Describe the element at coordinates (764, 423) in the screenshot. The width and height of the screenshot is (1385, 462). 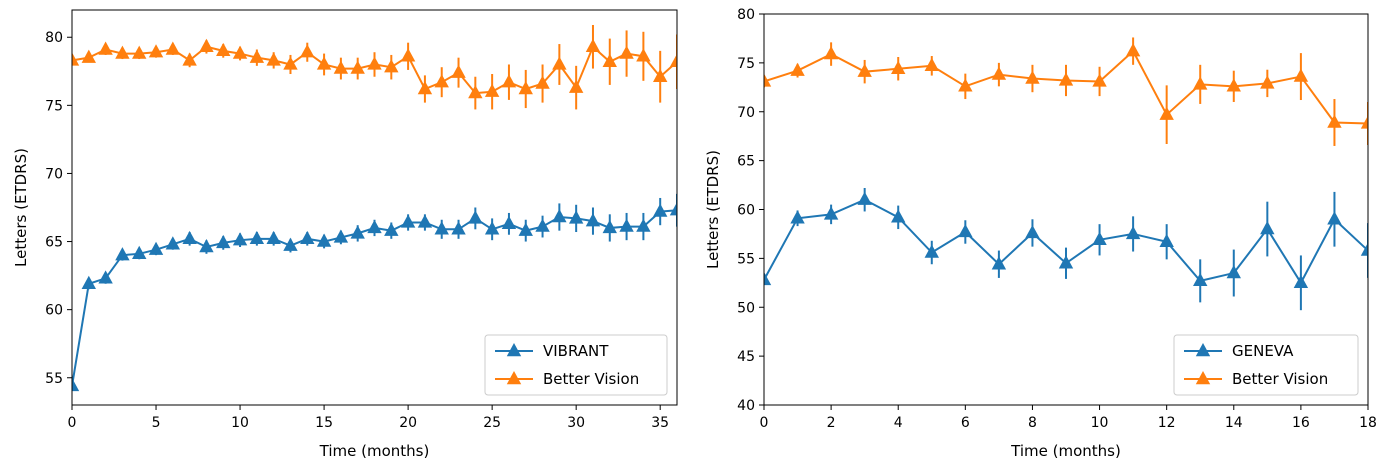
I see `x-tick-label: 0` at that location.